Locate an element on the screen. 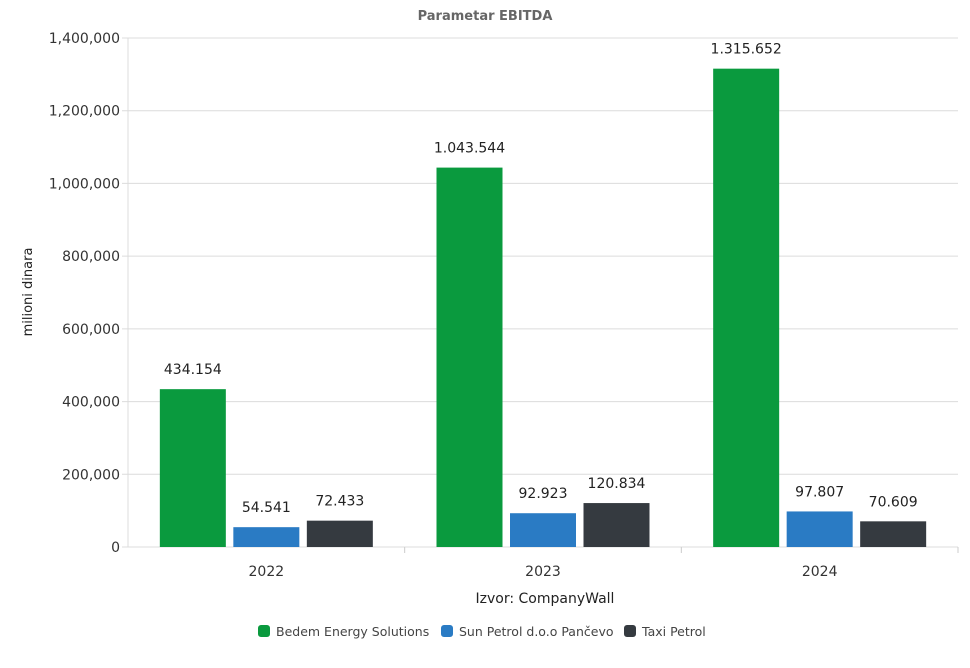 This screenshot has height=668, width=970. y-tick-label: 800,000 is located at coordinates (91, 257).